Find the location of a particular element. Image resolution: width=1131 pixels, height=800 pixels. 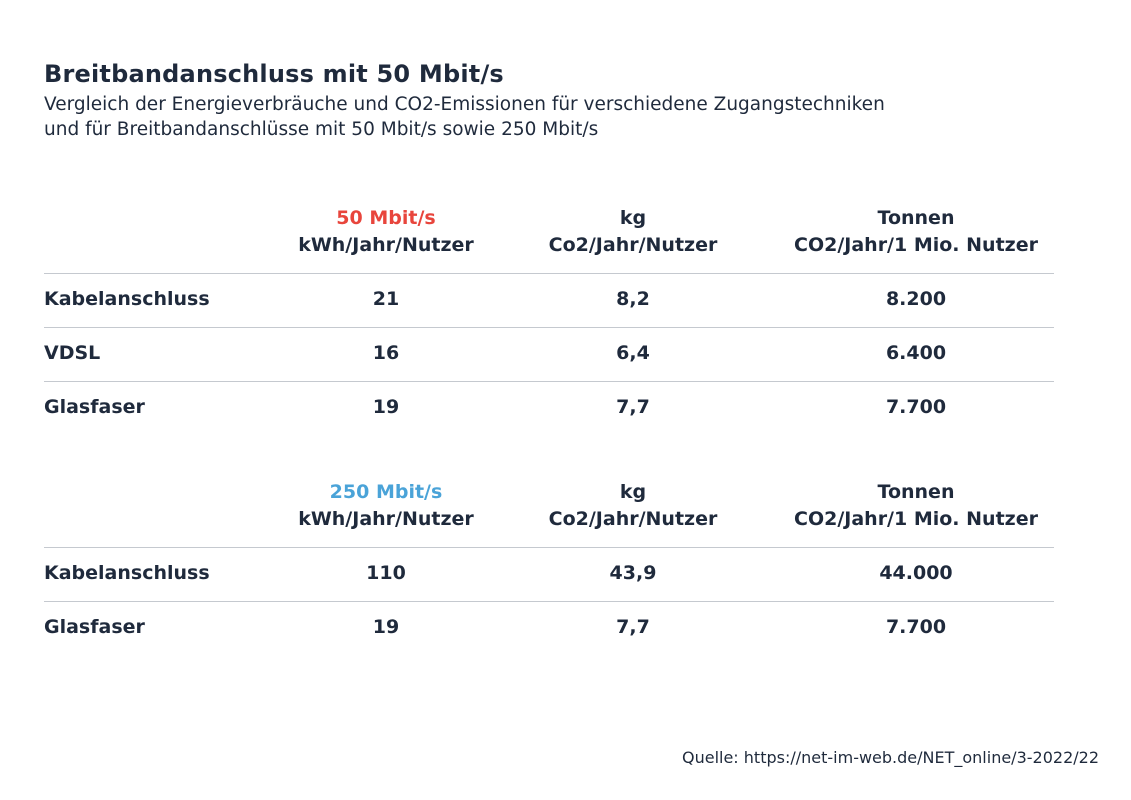

value-kwh: 110 is located at coordinates (386, 573).